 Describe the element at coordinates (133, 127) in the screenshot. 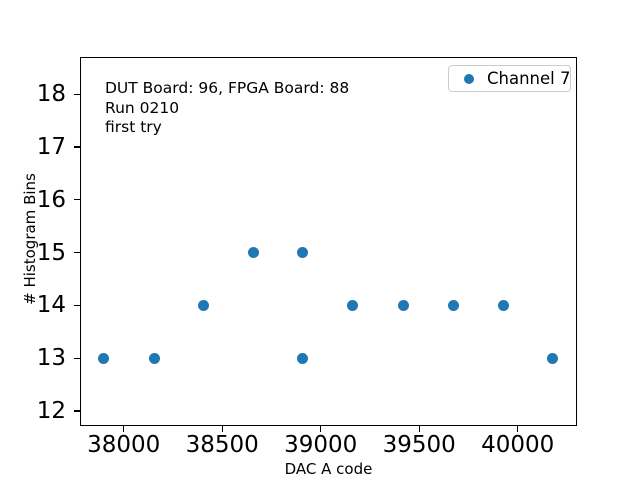

I see `annotation-line-note: first try` at that location.